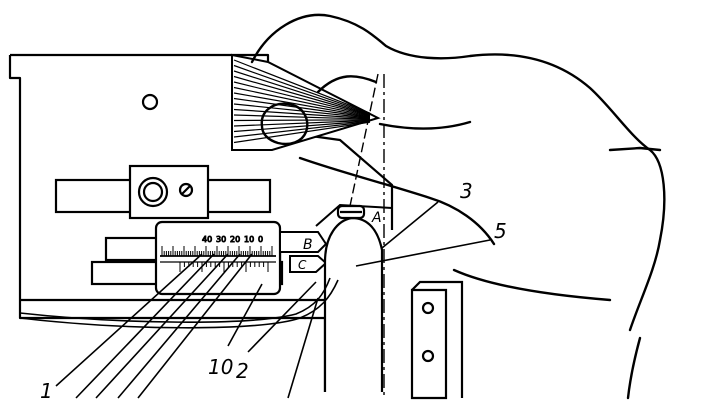 This screenshot has height=404, width=720. What do you see at coordinates (500, 231) in the screenshot?
I see `callout-5: 5` at bounding box center [500, 231].